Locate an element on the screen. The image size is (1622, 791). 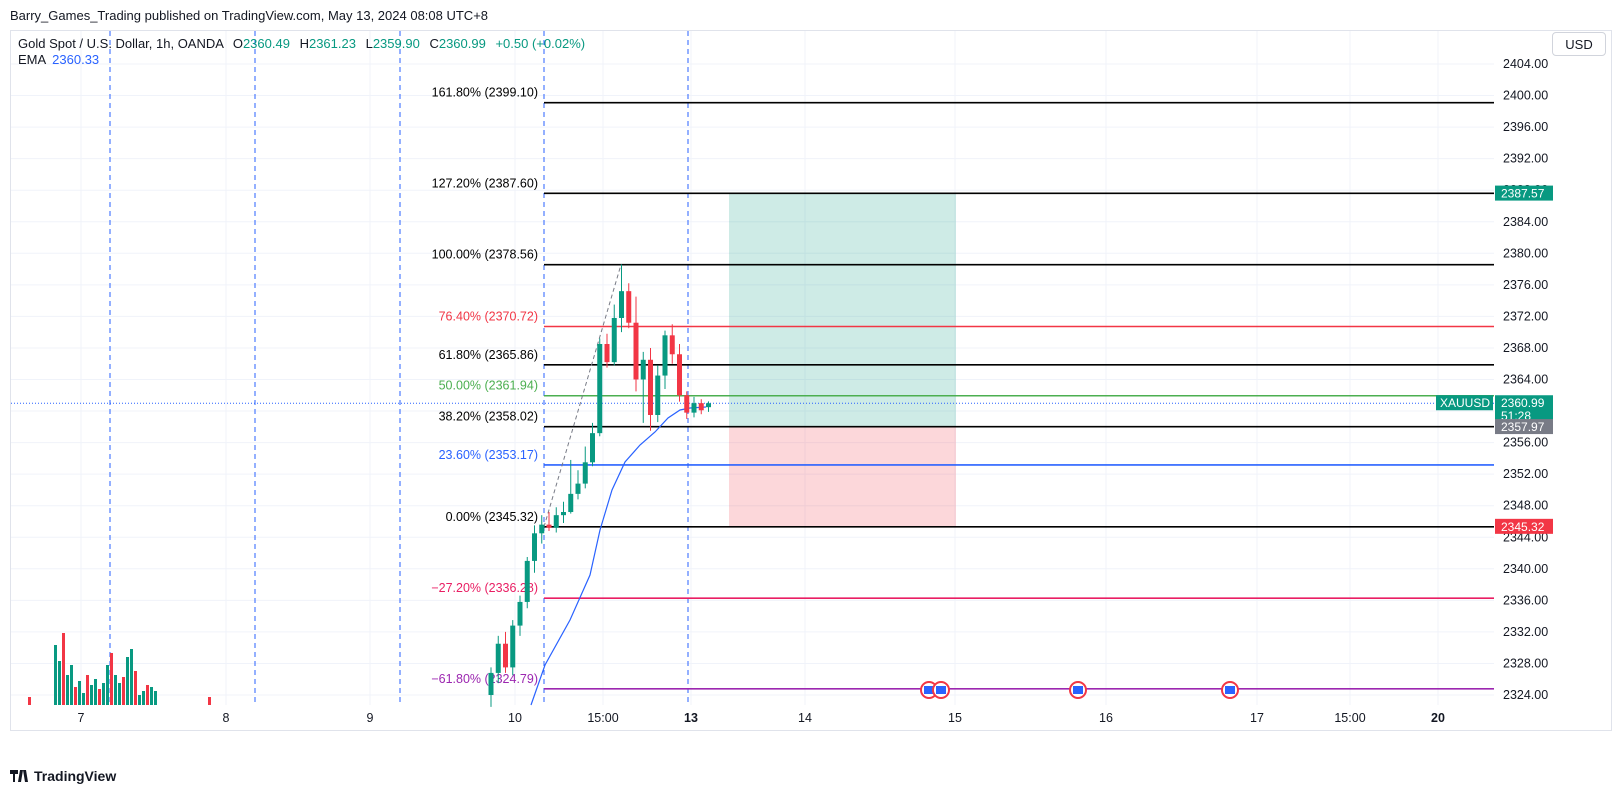
fib-level-label: −27.20% (2336.28) is located at coordinates (484, 588).